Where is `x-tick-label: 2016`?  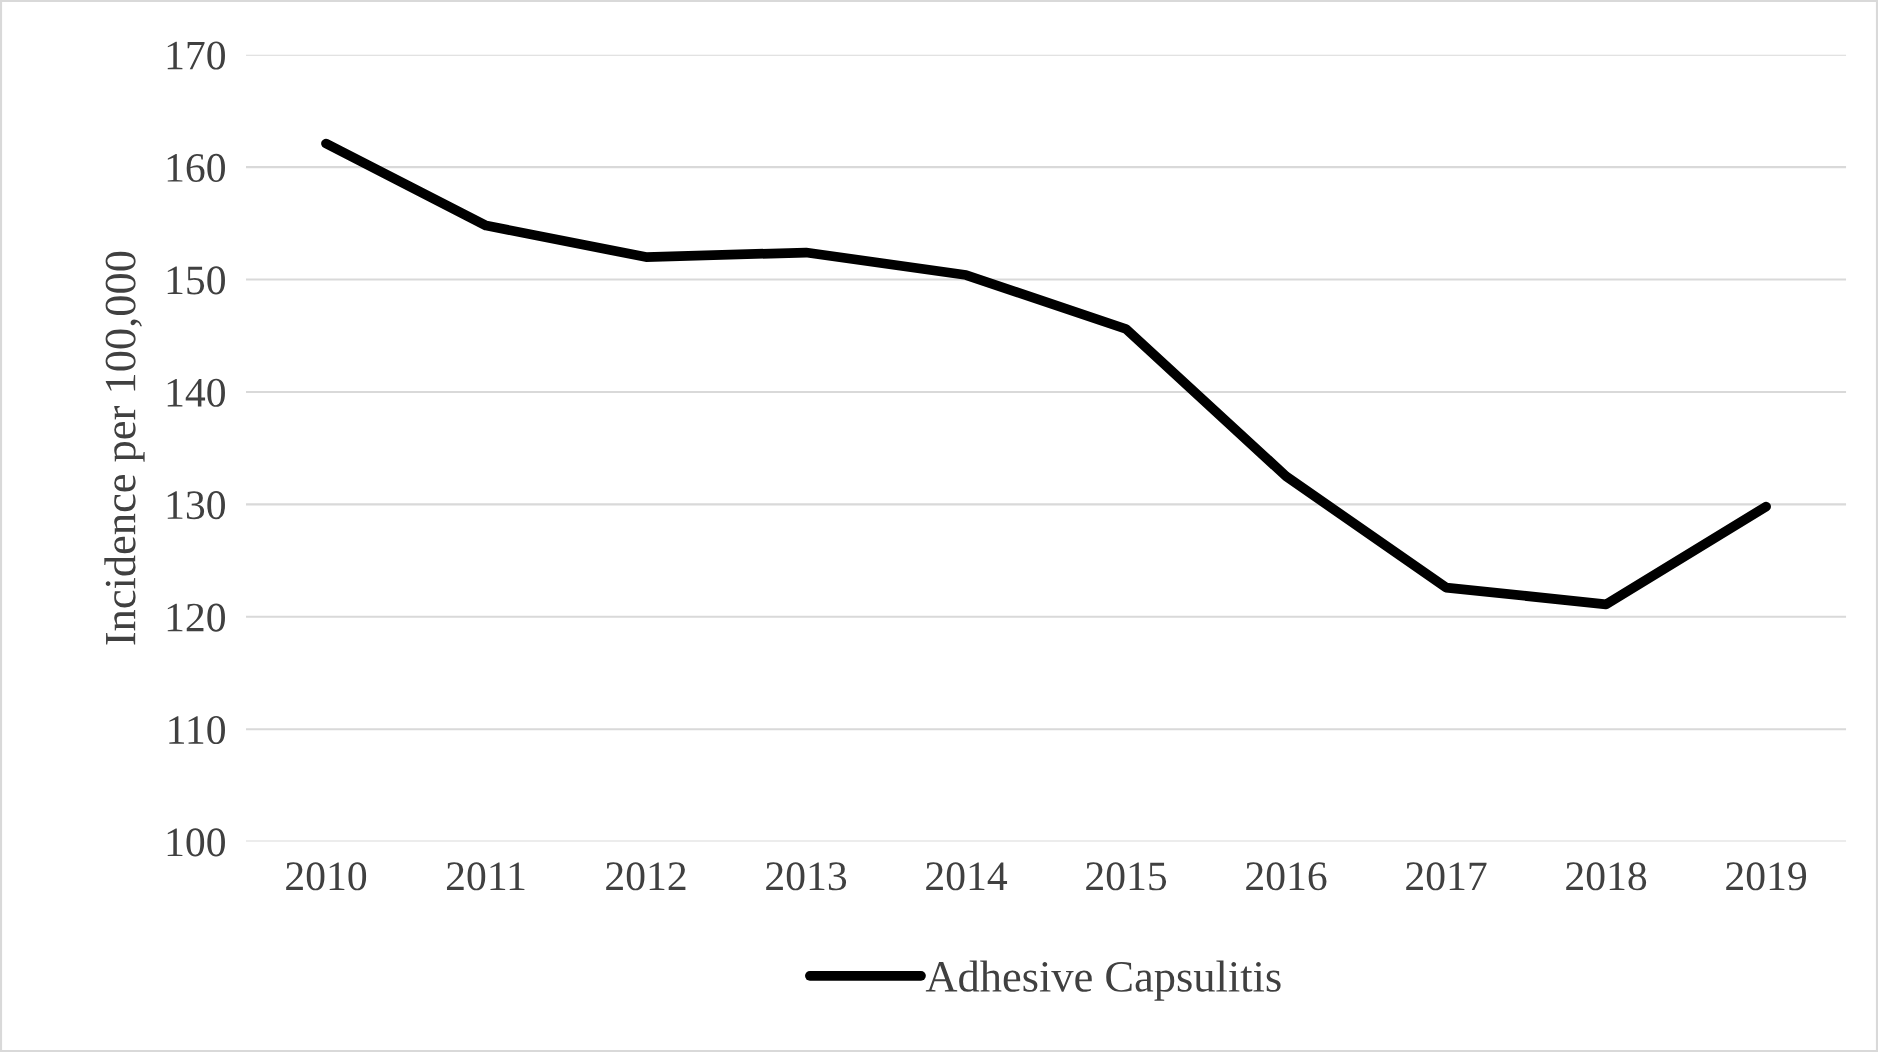
x-tick-label: 2016 is located at coordinates (1286, 876).